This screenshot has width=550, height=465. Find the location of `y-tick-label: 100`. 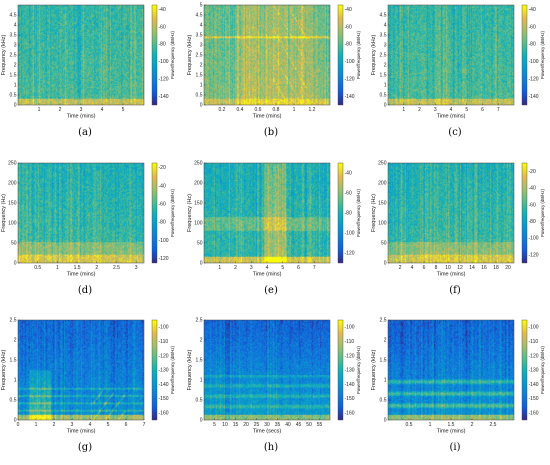

y-tick-label: 100 is located at coordinates (12, 224).